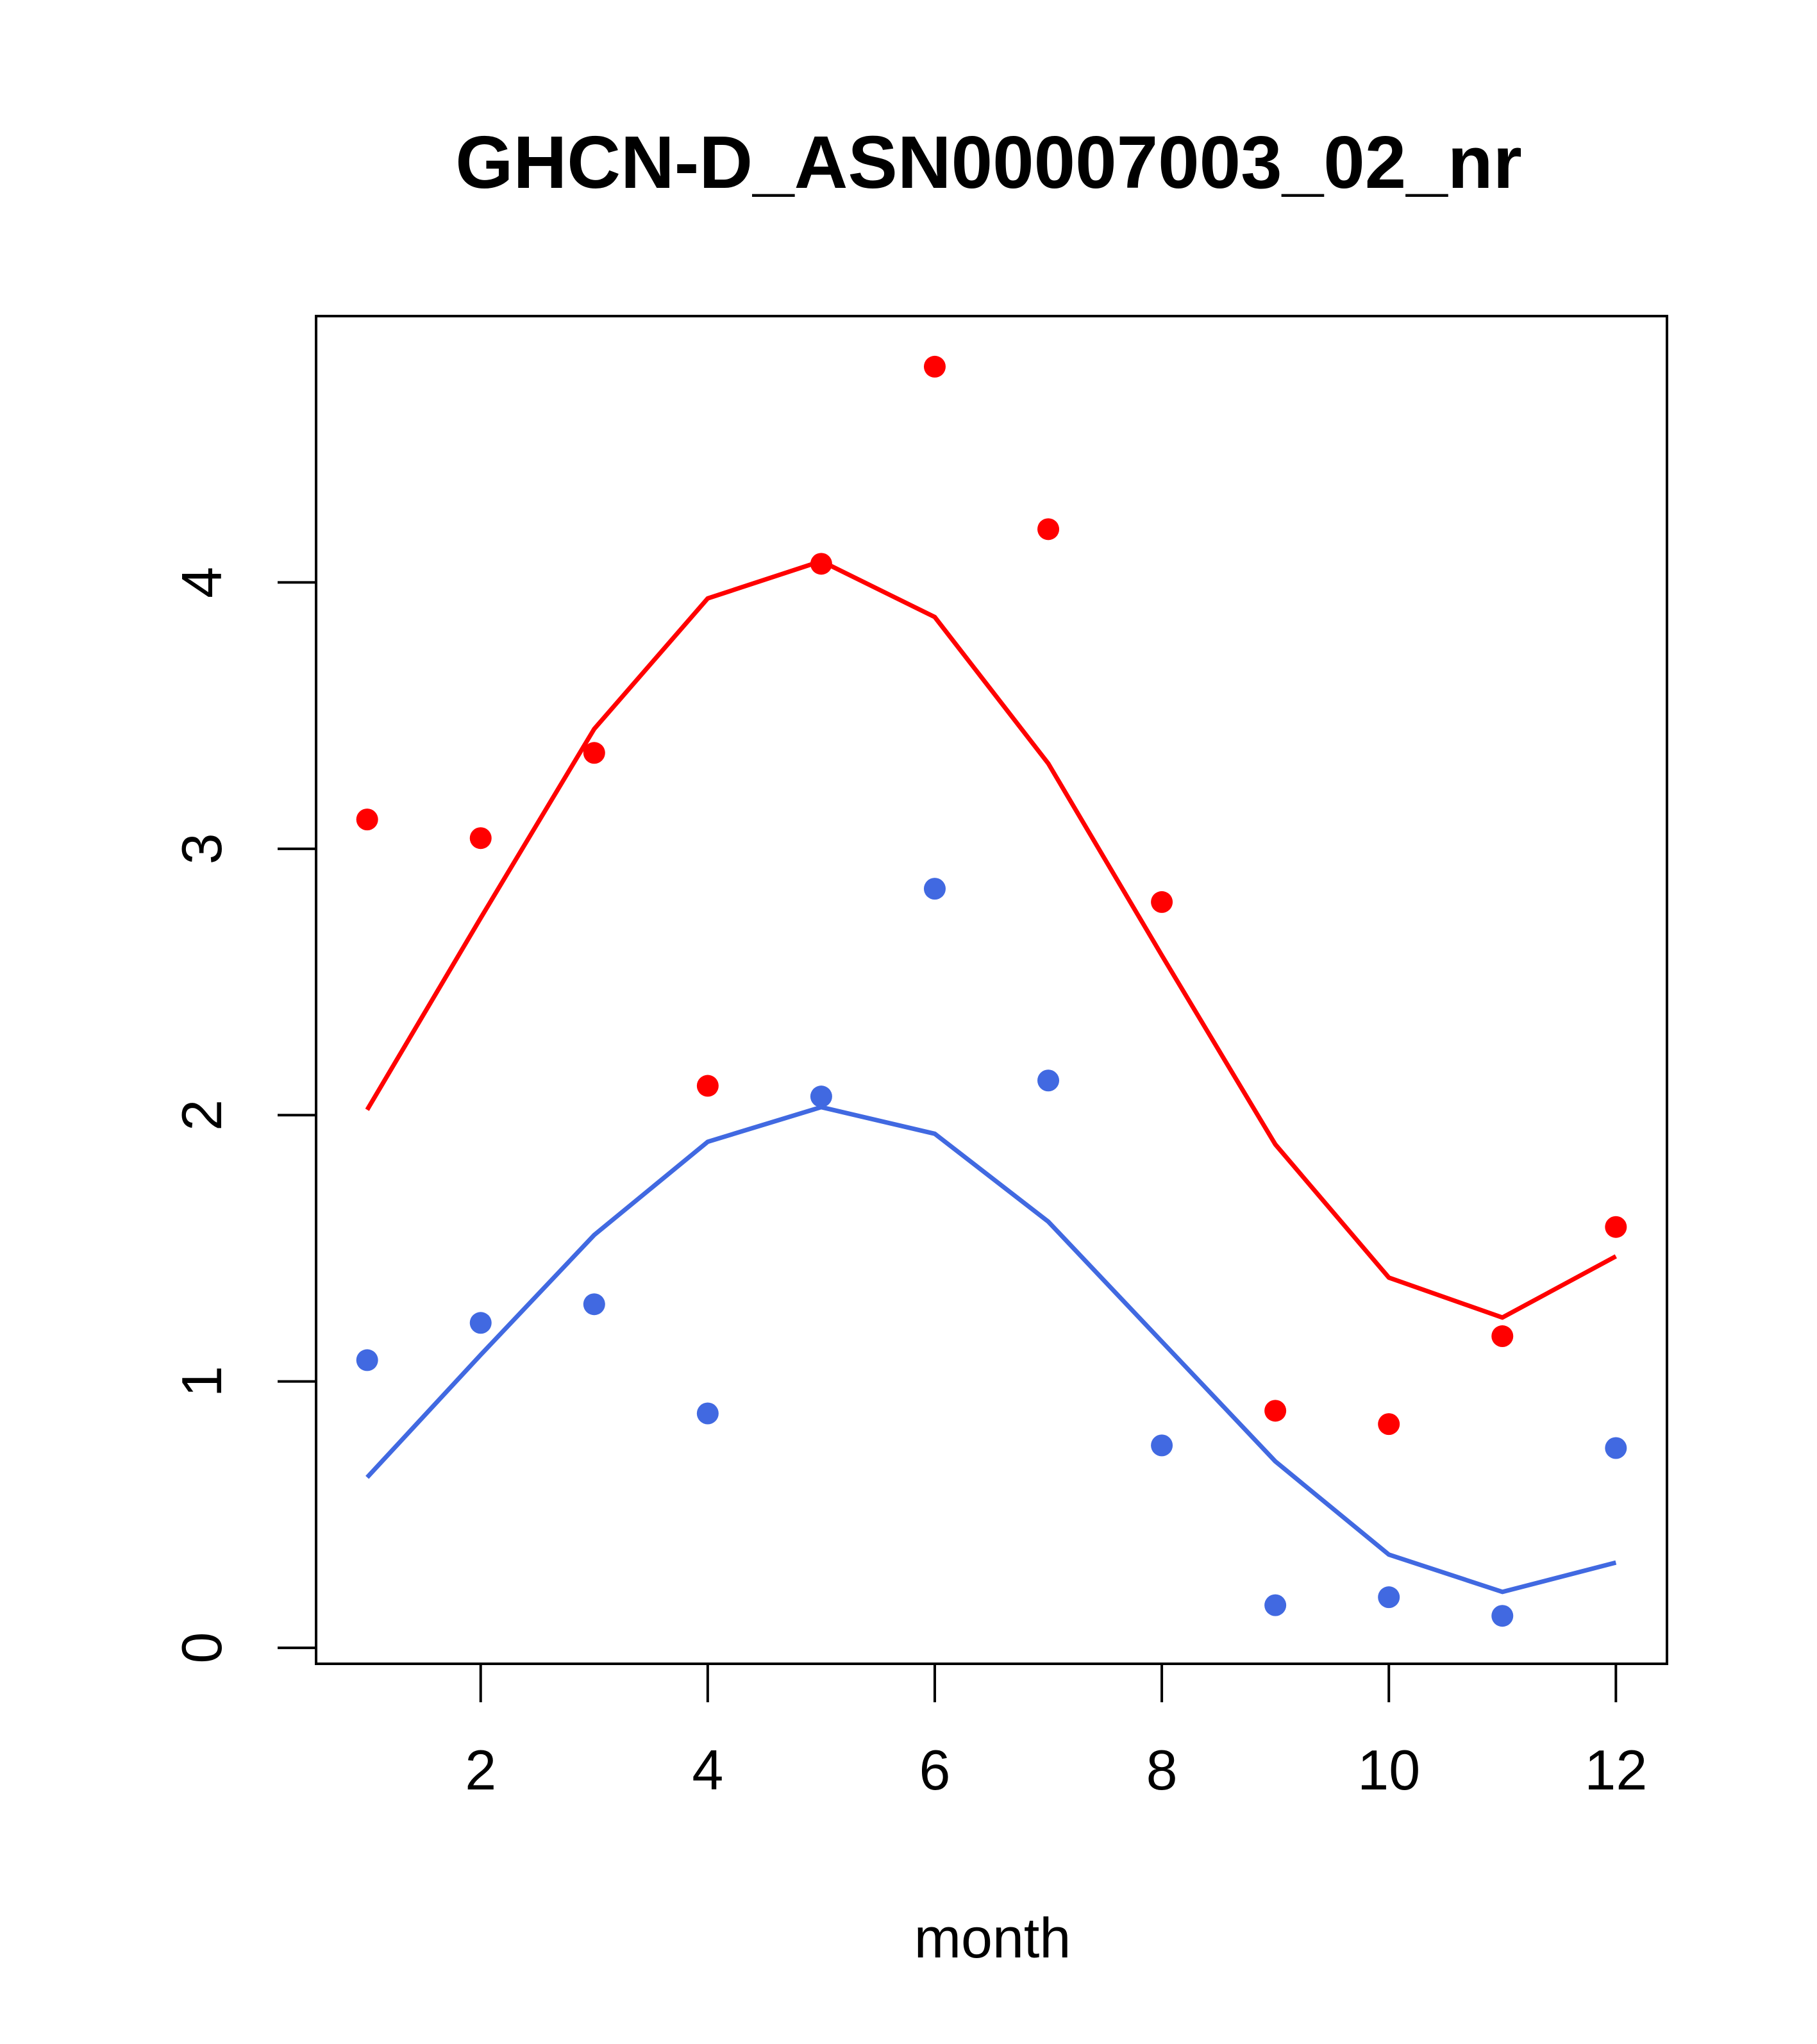 This screenshot has height=2044, width=1817. What do you see at coordinates (201, 1381) in the screenshot?
I see `y-tick-label: 1` at bounding box center [201, 1381].